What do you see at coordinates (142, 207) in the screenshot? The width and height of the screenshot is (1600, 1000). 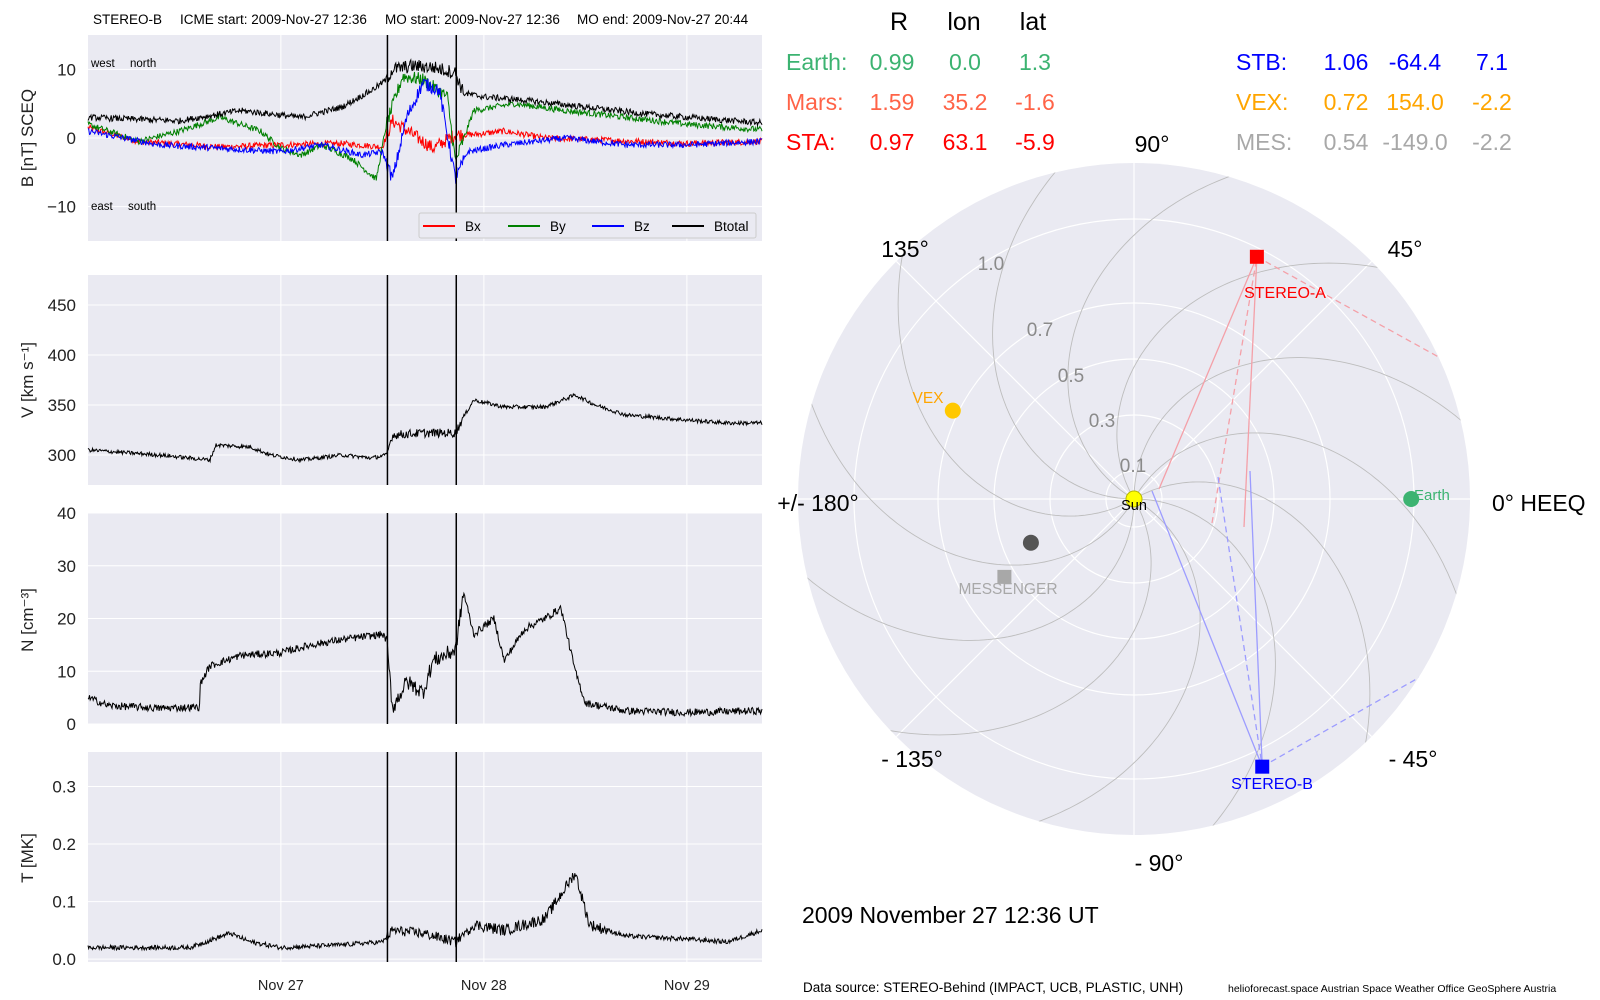 I see `annotation-label: south` at bounding box center [142, 207].